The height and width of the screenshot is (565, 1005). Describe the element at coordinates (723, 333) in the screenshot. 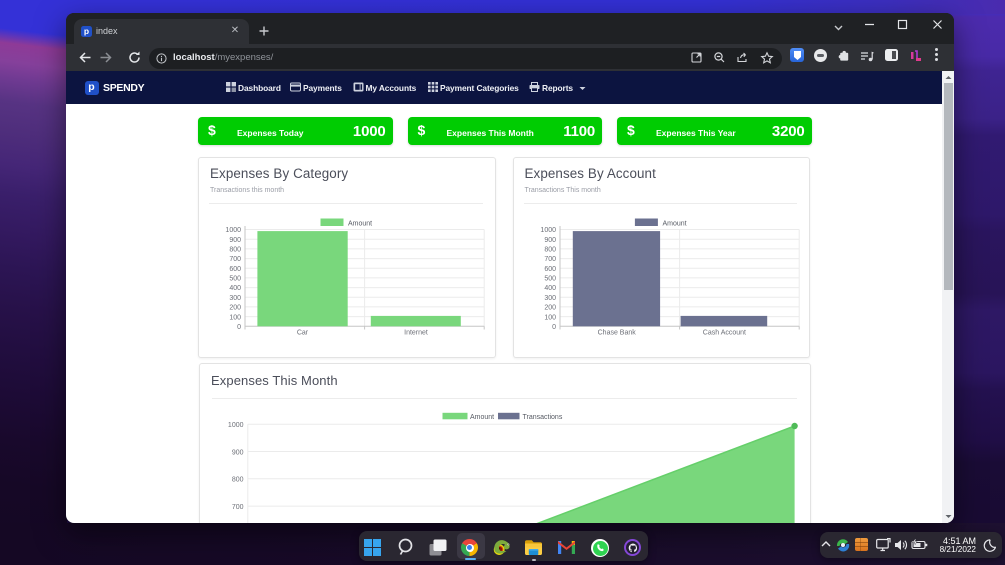

I see `svg-text: Cash Account` at that location.